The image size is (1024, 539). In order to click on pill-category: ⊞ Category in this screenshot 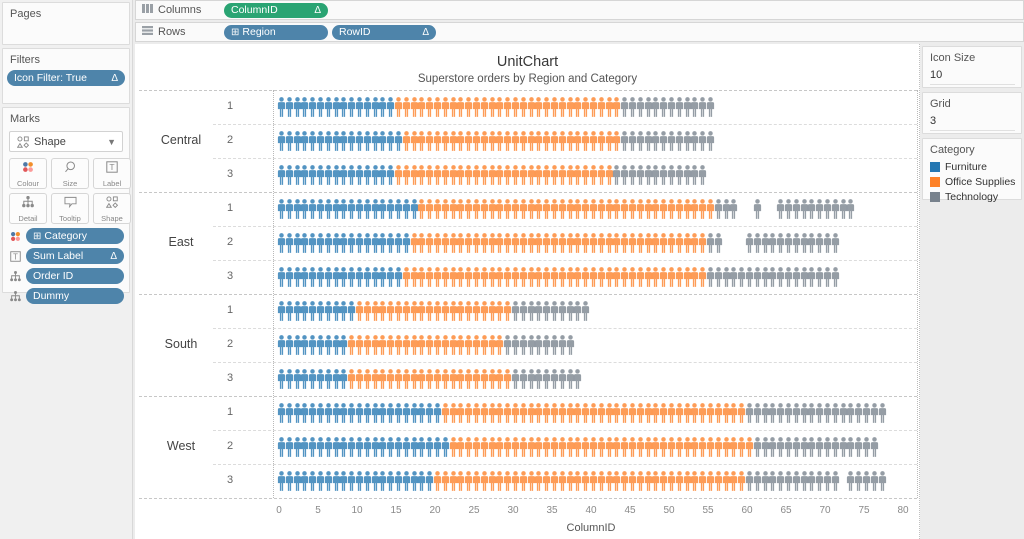, I will do `click(75, 236)`.